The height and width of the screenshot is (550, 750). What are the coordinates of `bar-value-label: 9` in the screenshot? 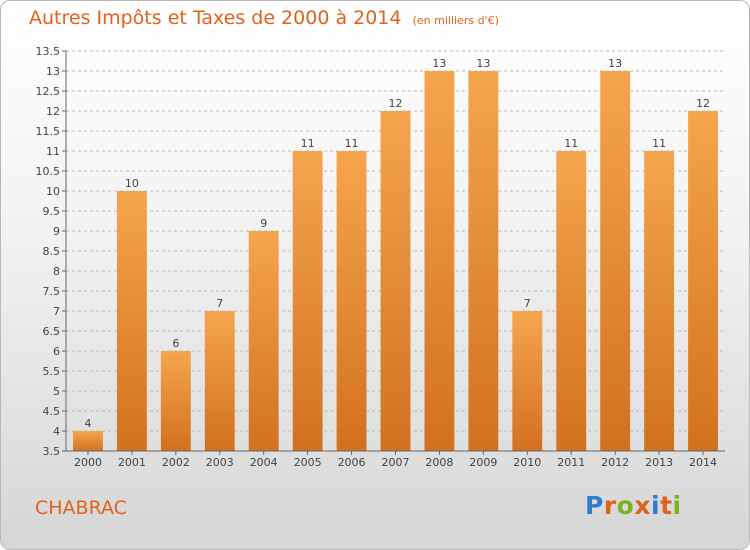 It's located at (263, 223).